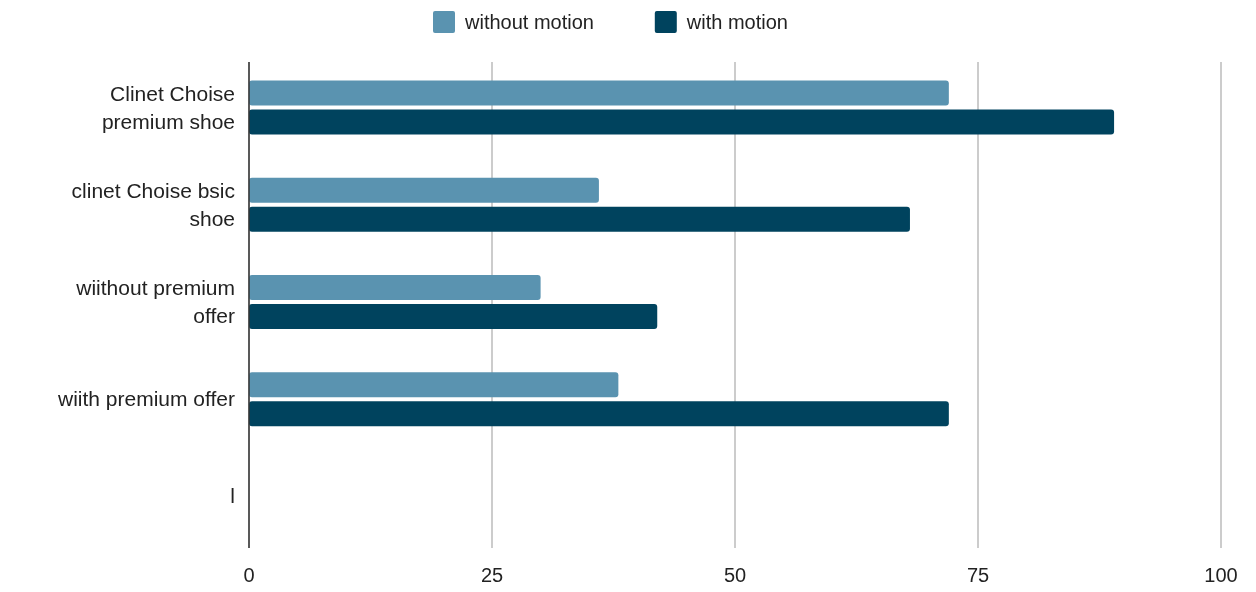 The height and width of the screenshot is (592, 1256). What do you see at coordinates (145, 399) in the screenshot?
I see `y-tick-label: wiith premium offer` at bounding box center [145, 399].